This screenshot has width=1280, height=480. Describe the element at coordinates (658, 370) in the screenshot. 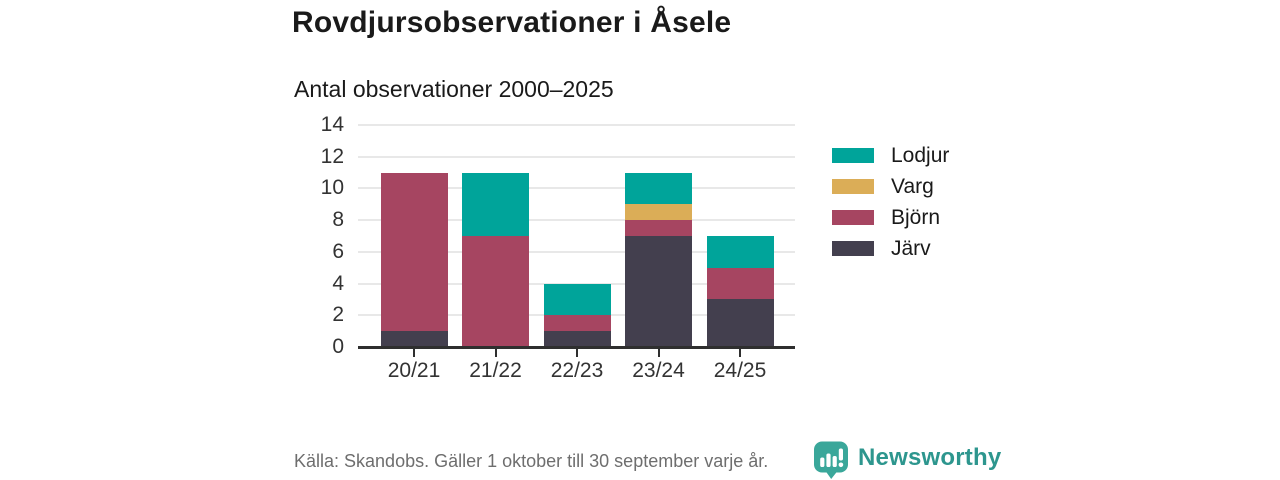

I see `x-axis-tick-label: 23/24` at that location.